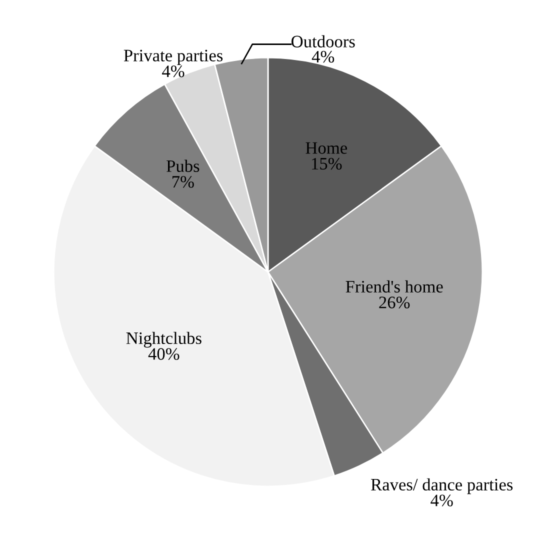 Image resolution: width=536 pixels, height=544 pixels. I want to click on slice-label: Friend's home, so click(394, 286).